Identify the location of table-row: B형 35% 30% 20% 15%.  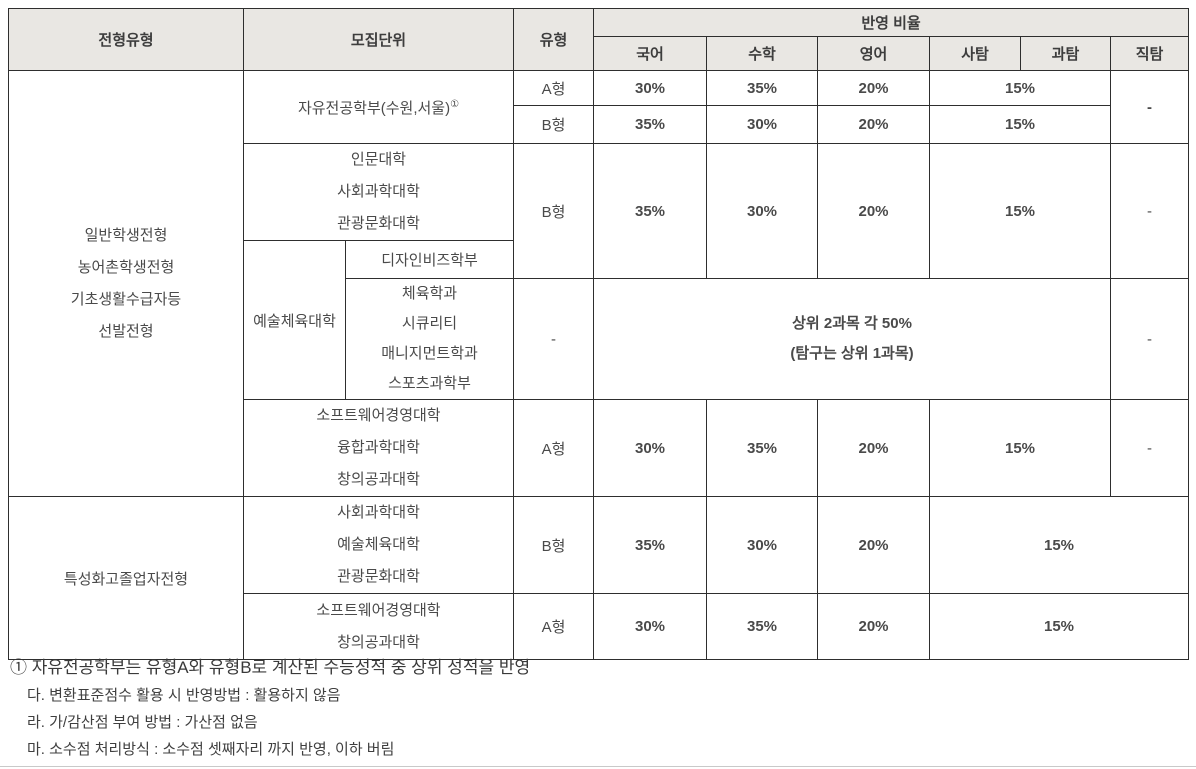
(599, 124).